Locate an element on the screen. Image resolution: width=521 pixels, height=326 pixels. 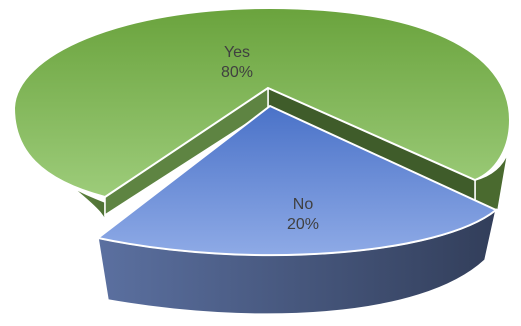
label-yes-name: Yes is located at coordinates (237, 52).